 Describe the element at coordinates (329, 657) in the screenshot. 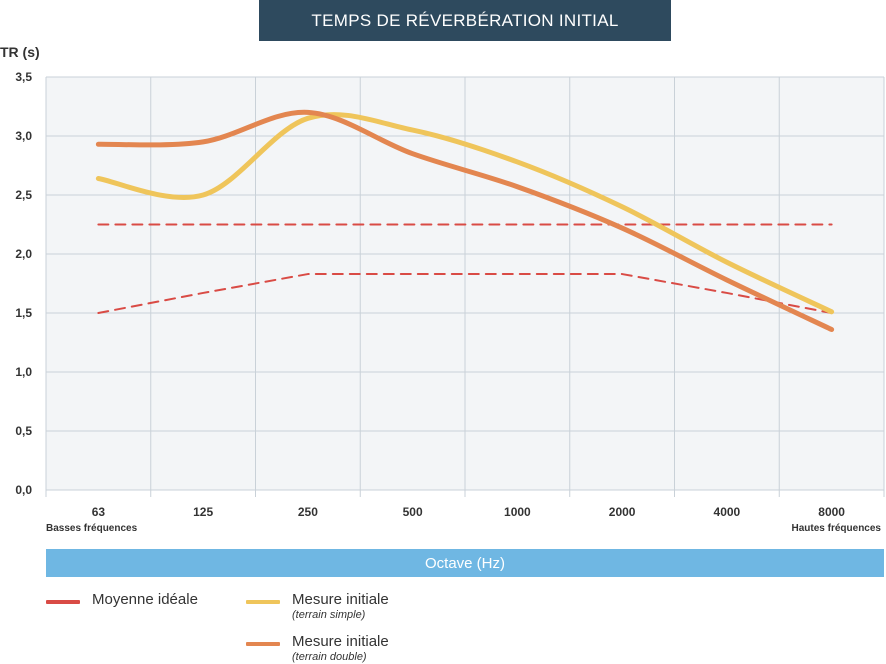

I see `legend-sub-double: (terrain double)` at that location.